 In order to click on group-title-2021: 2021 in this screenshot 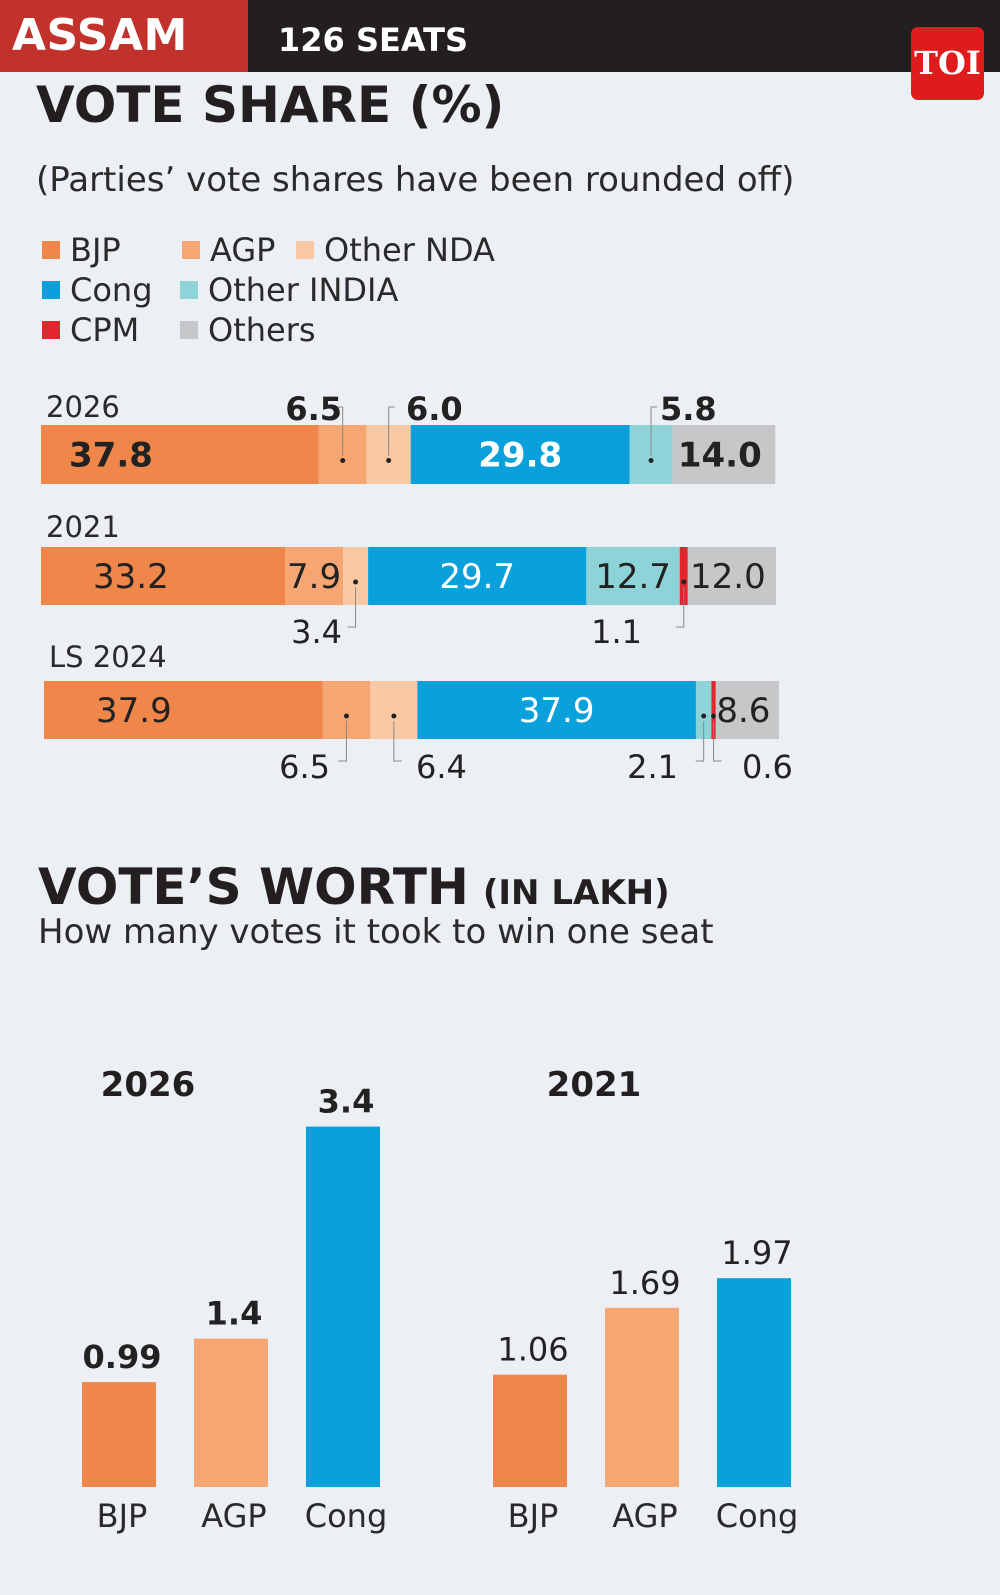, I will do `click(594, 1085)`.